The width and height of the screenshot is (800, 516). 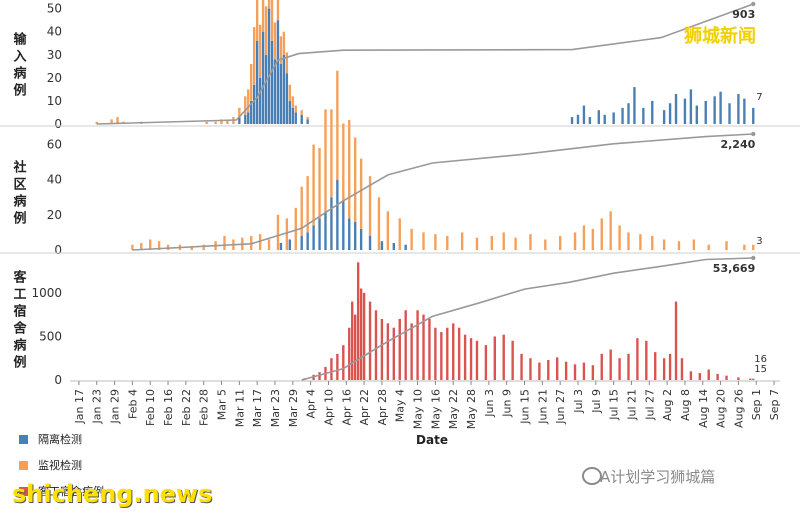 I want to click on legend-label: 客工宿舍病例, so click(x=71, y=491).